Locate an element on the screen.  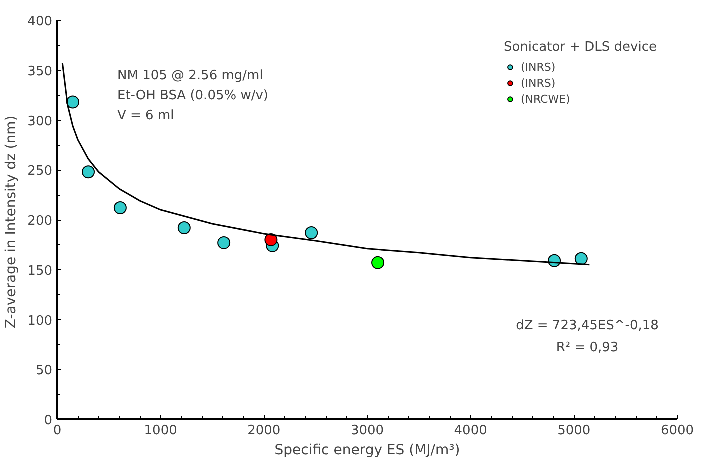
y-tick-label: 200 is located at coordinates (40, 221).